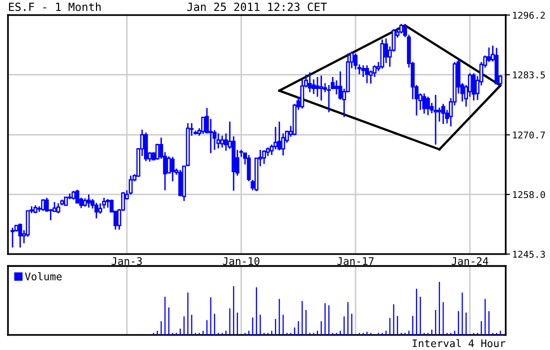 The width and height of the screenshot is (550, 350). I want to click on y-tick-label: 1270.7, so click(529, 134).